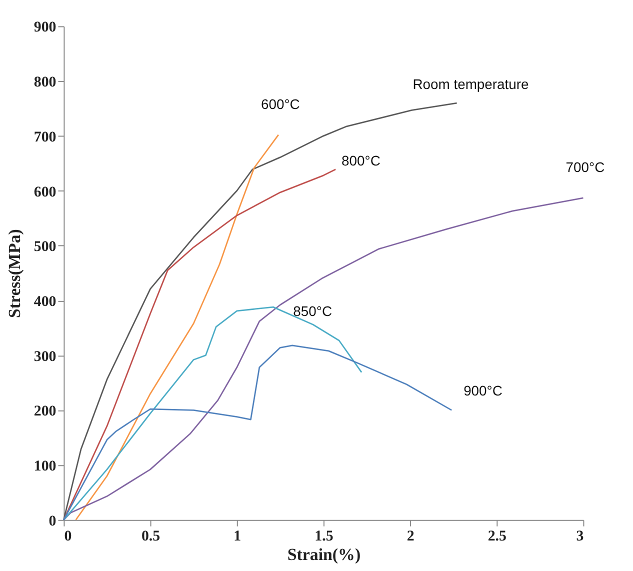  I want to click on x-tick-label: 3, so click(580, 536).